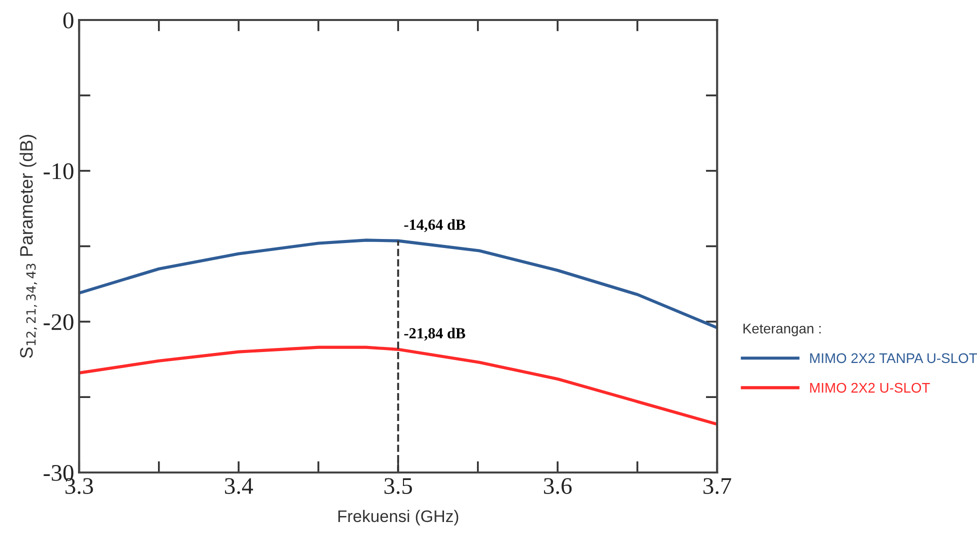 The height and width of the screenshot is (540, 977). Describe the element at coordinates (239, 486) in the screenshot. I see `x-tick-label: 3.4` at that location.